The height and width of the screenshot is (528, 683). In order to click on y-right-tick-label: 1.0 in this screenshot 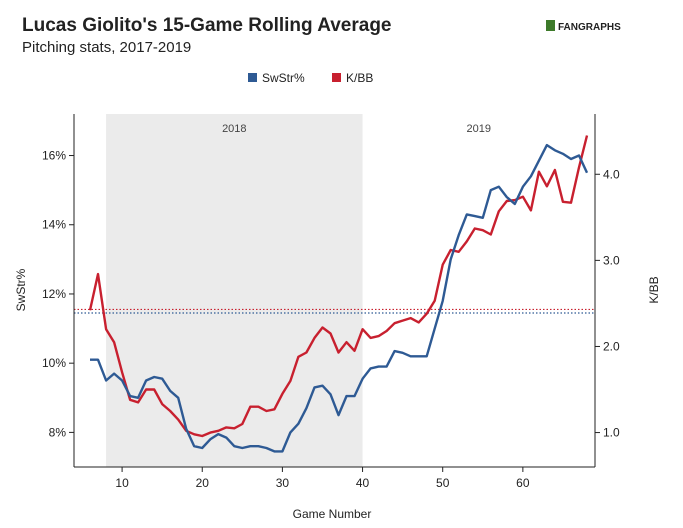, I will do `click(611, 433)`.